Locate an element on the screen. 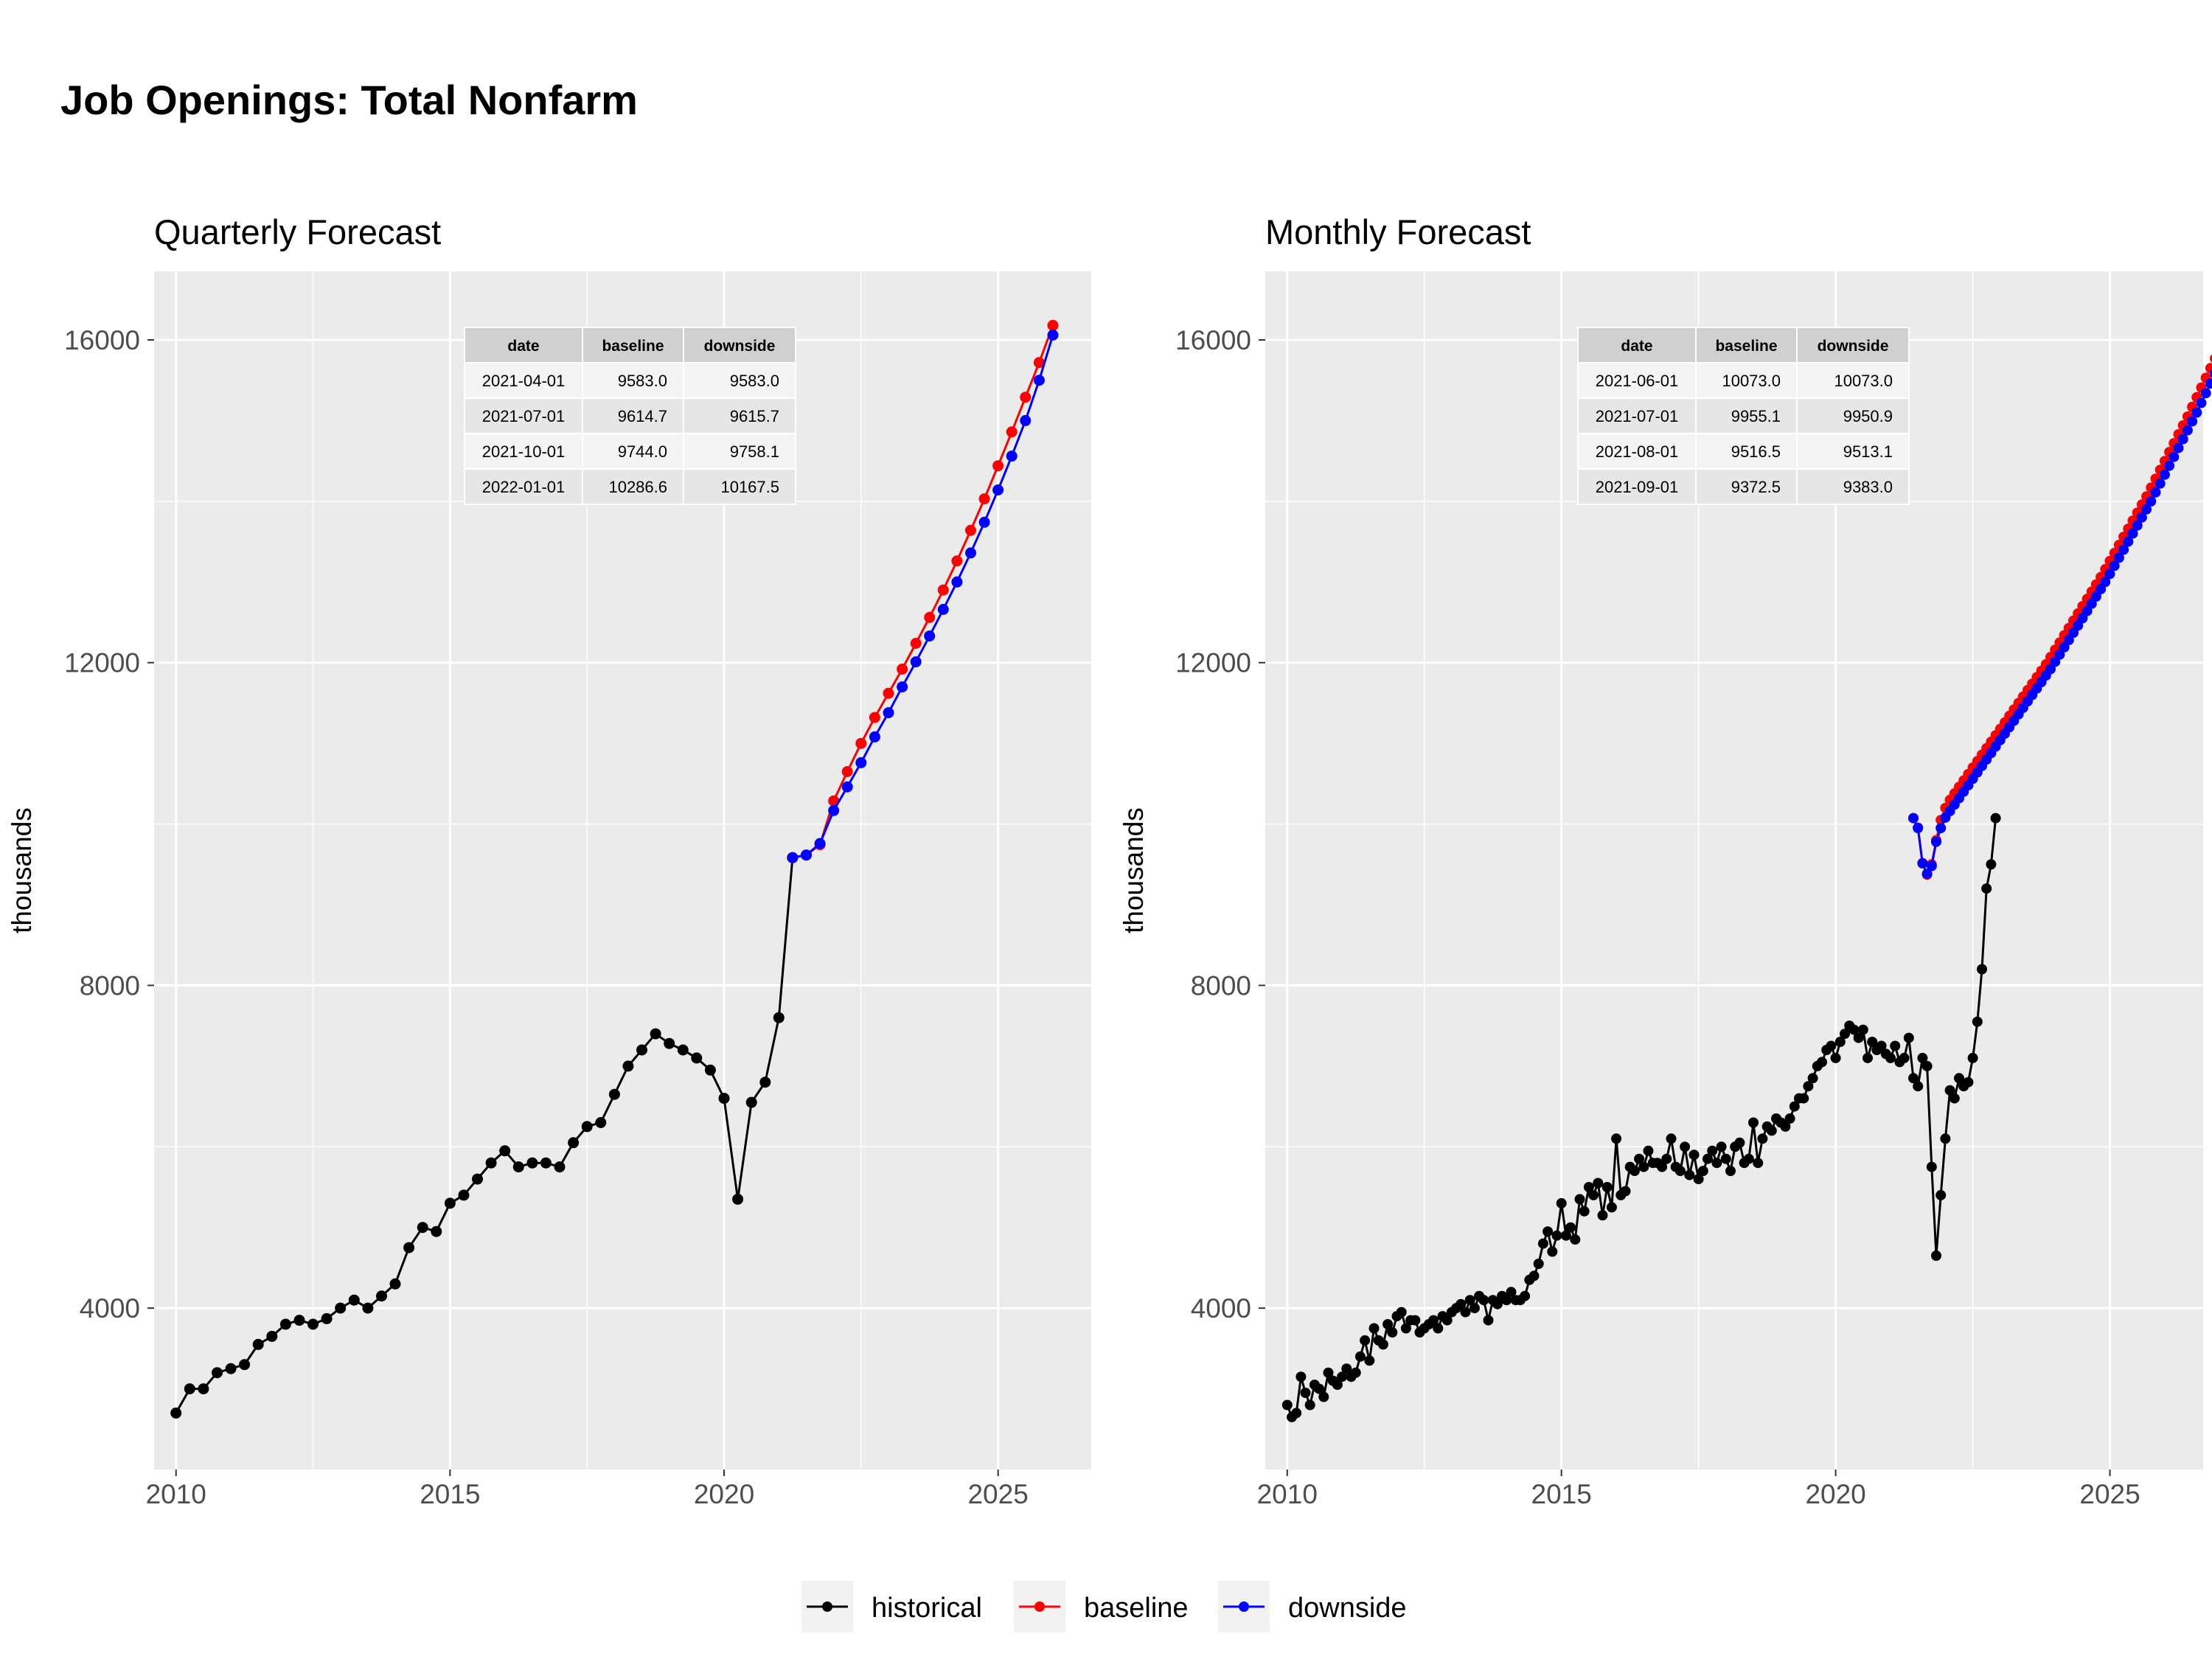  table-cell-value: 9513.1 is located at coordinates (1868, 451).